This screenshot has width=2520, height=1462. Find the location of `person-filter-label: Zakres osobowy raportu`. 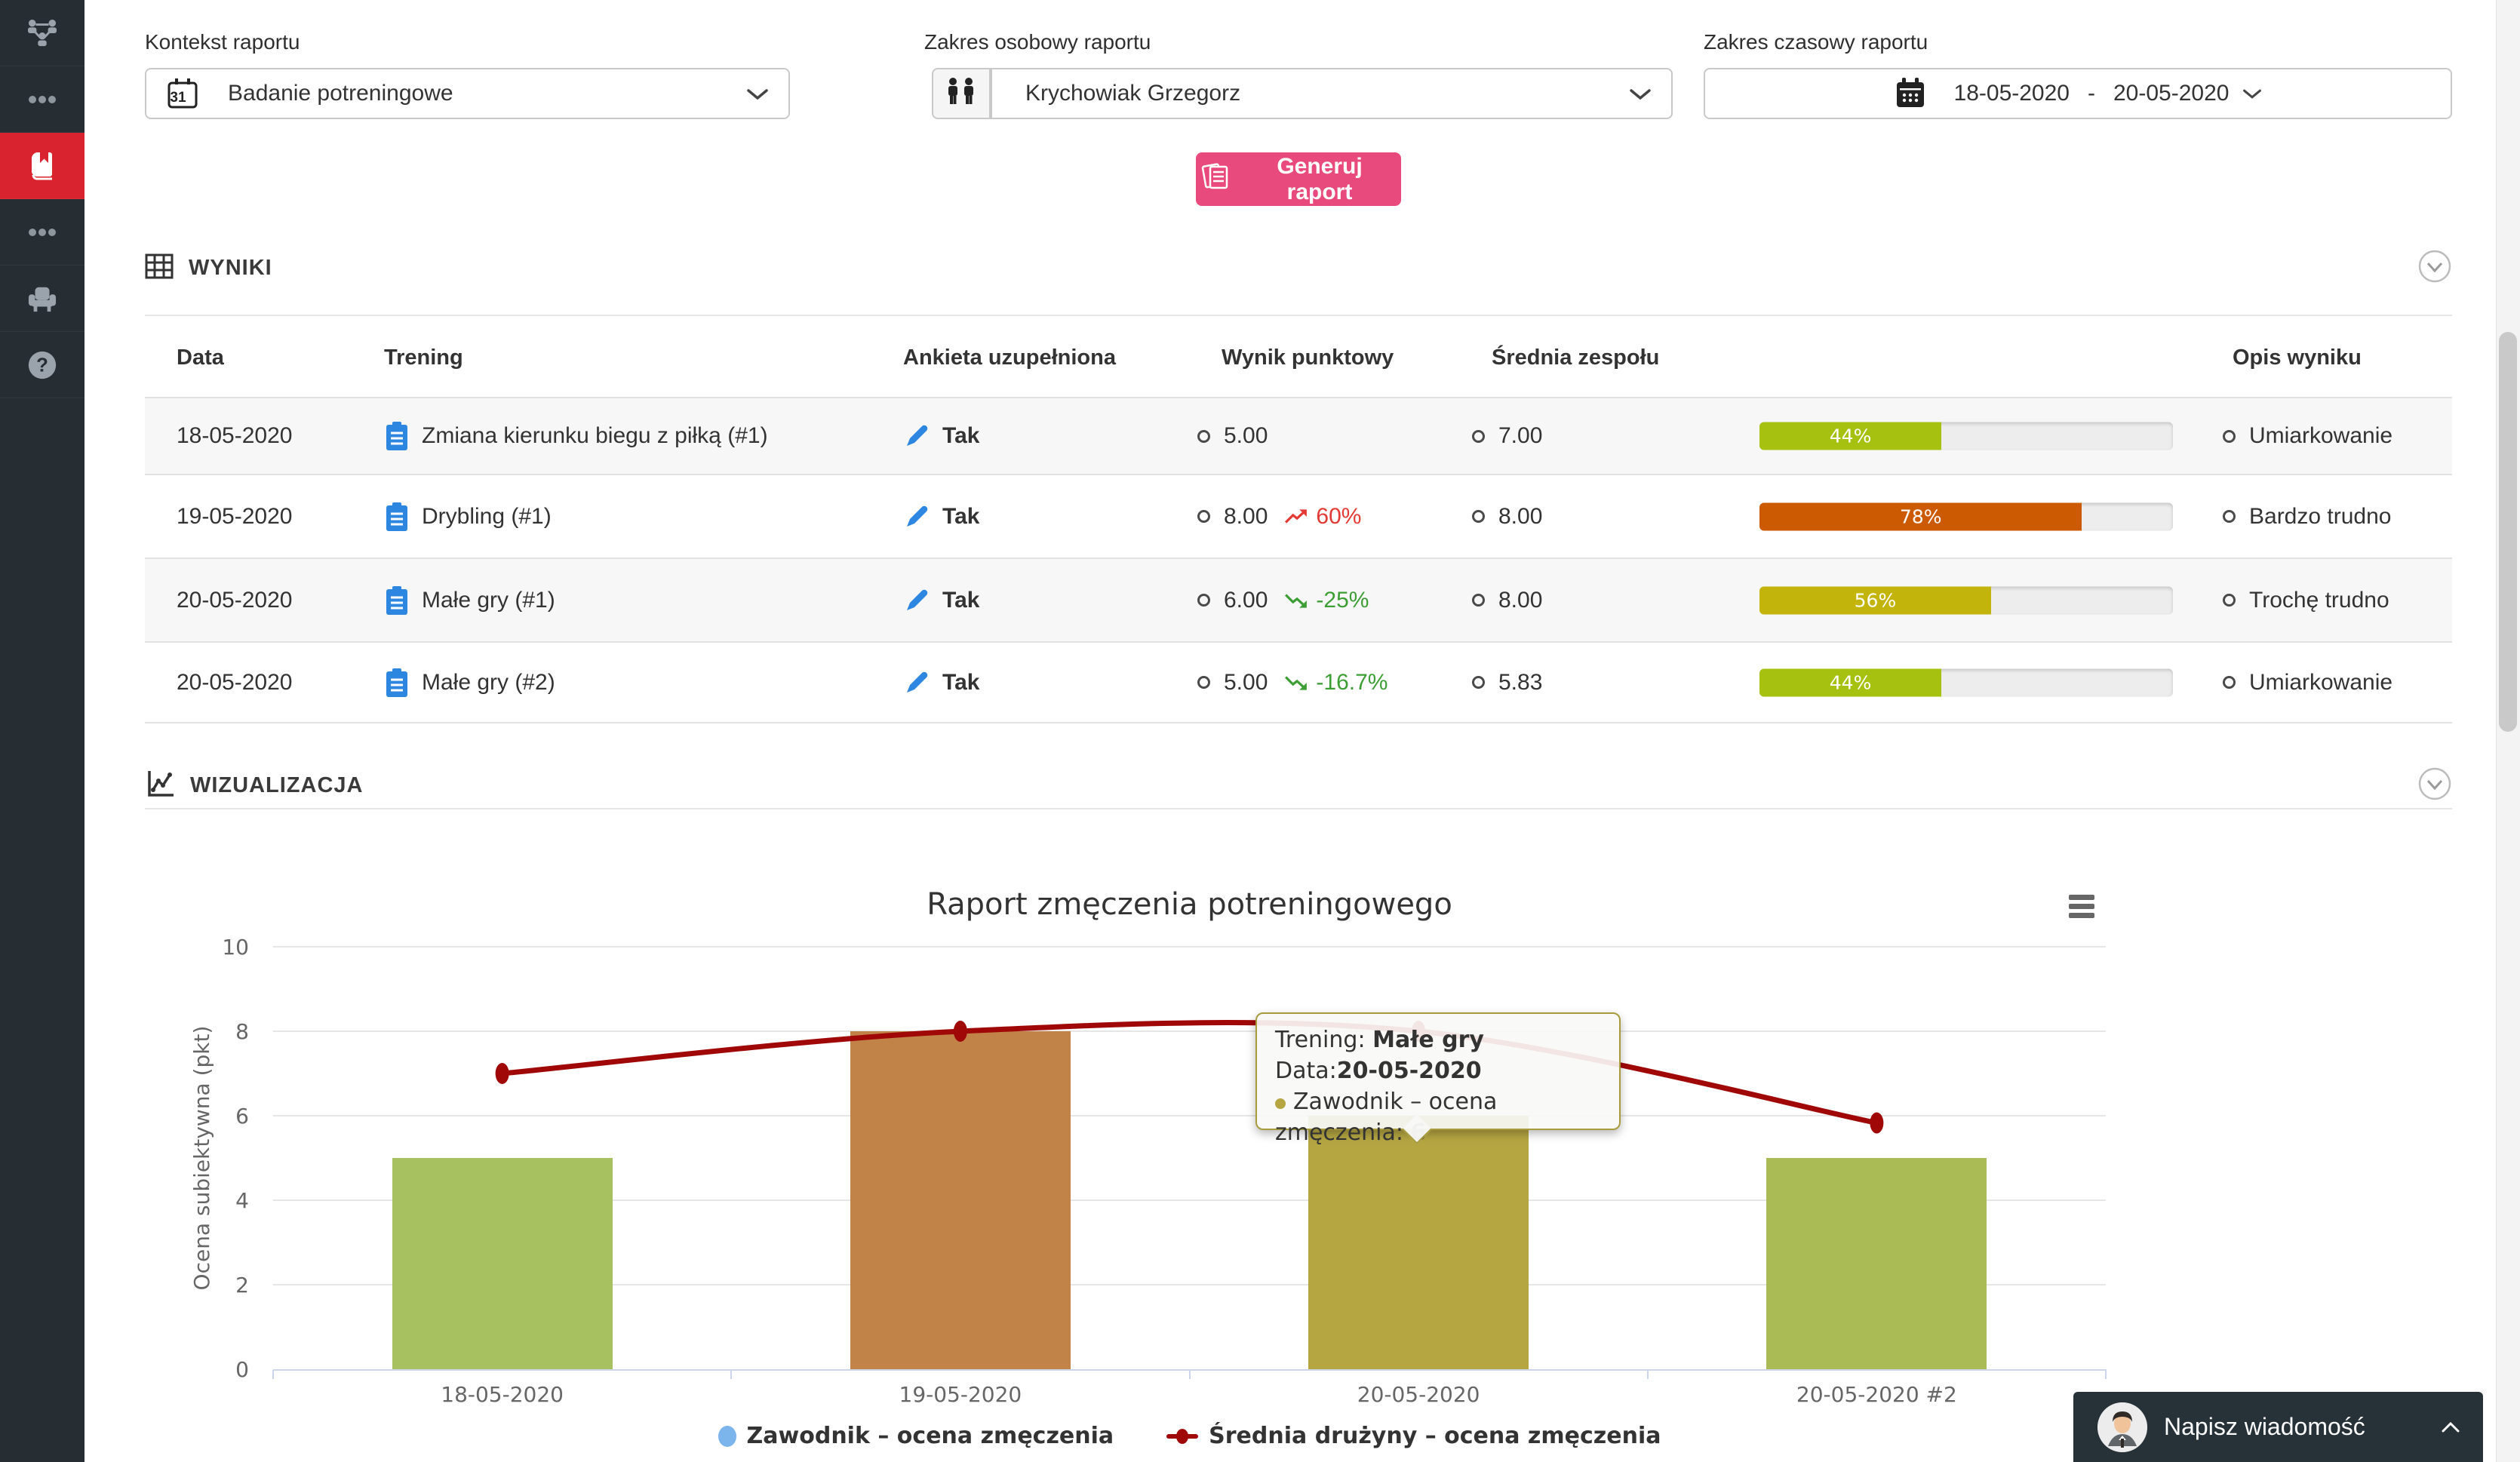

person-filter-label: Zakres osobowy raportu is located at coordinates (1037, 42).